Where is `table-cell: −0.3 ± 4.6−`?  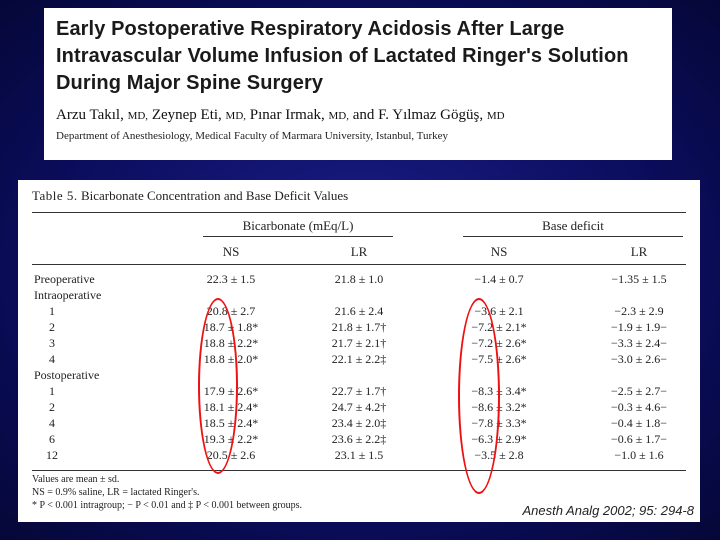 table-cell: −0.3 ± 4.6− is located at coordinates (639, 407).